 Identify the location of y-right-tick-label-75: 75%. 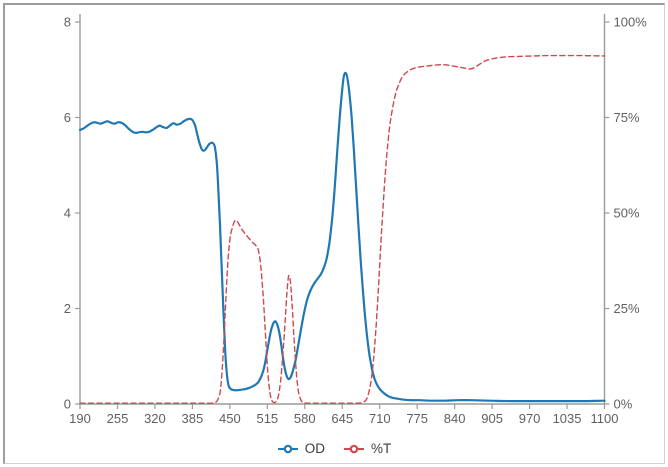
(627, 117).